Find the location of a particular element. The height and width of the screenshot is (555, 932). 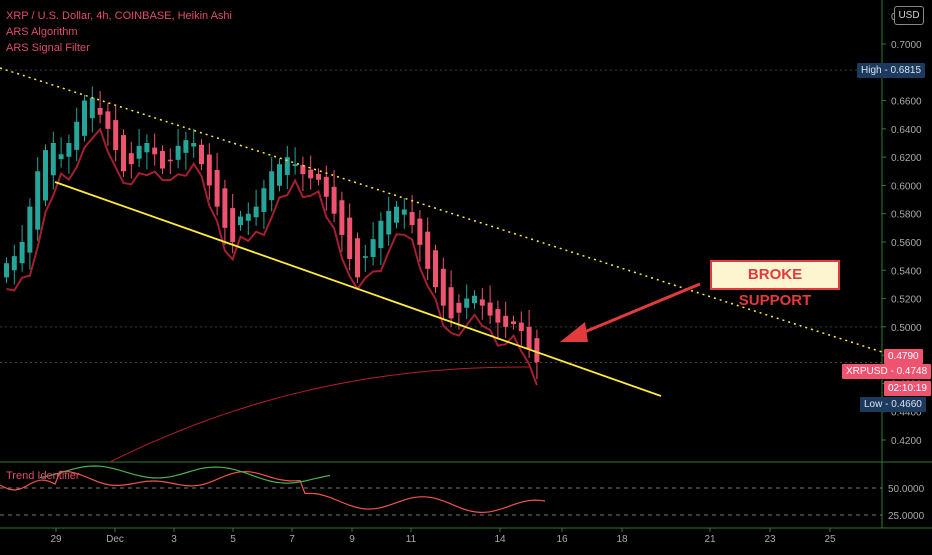

countdown-value: 02:10:19 is located at coordinates (907, 388).